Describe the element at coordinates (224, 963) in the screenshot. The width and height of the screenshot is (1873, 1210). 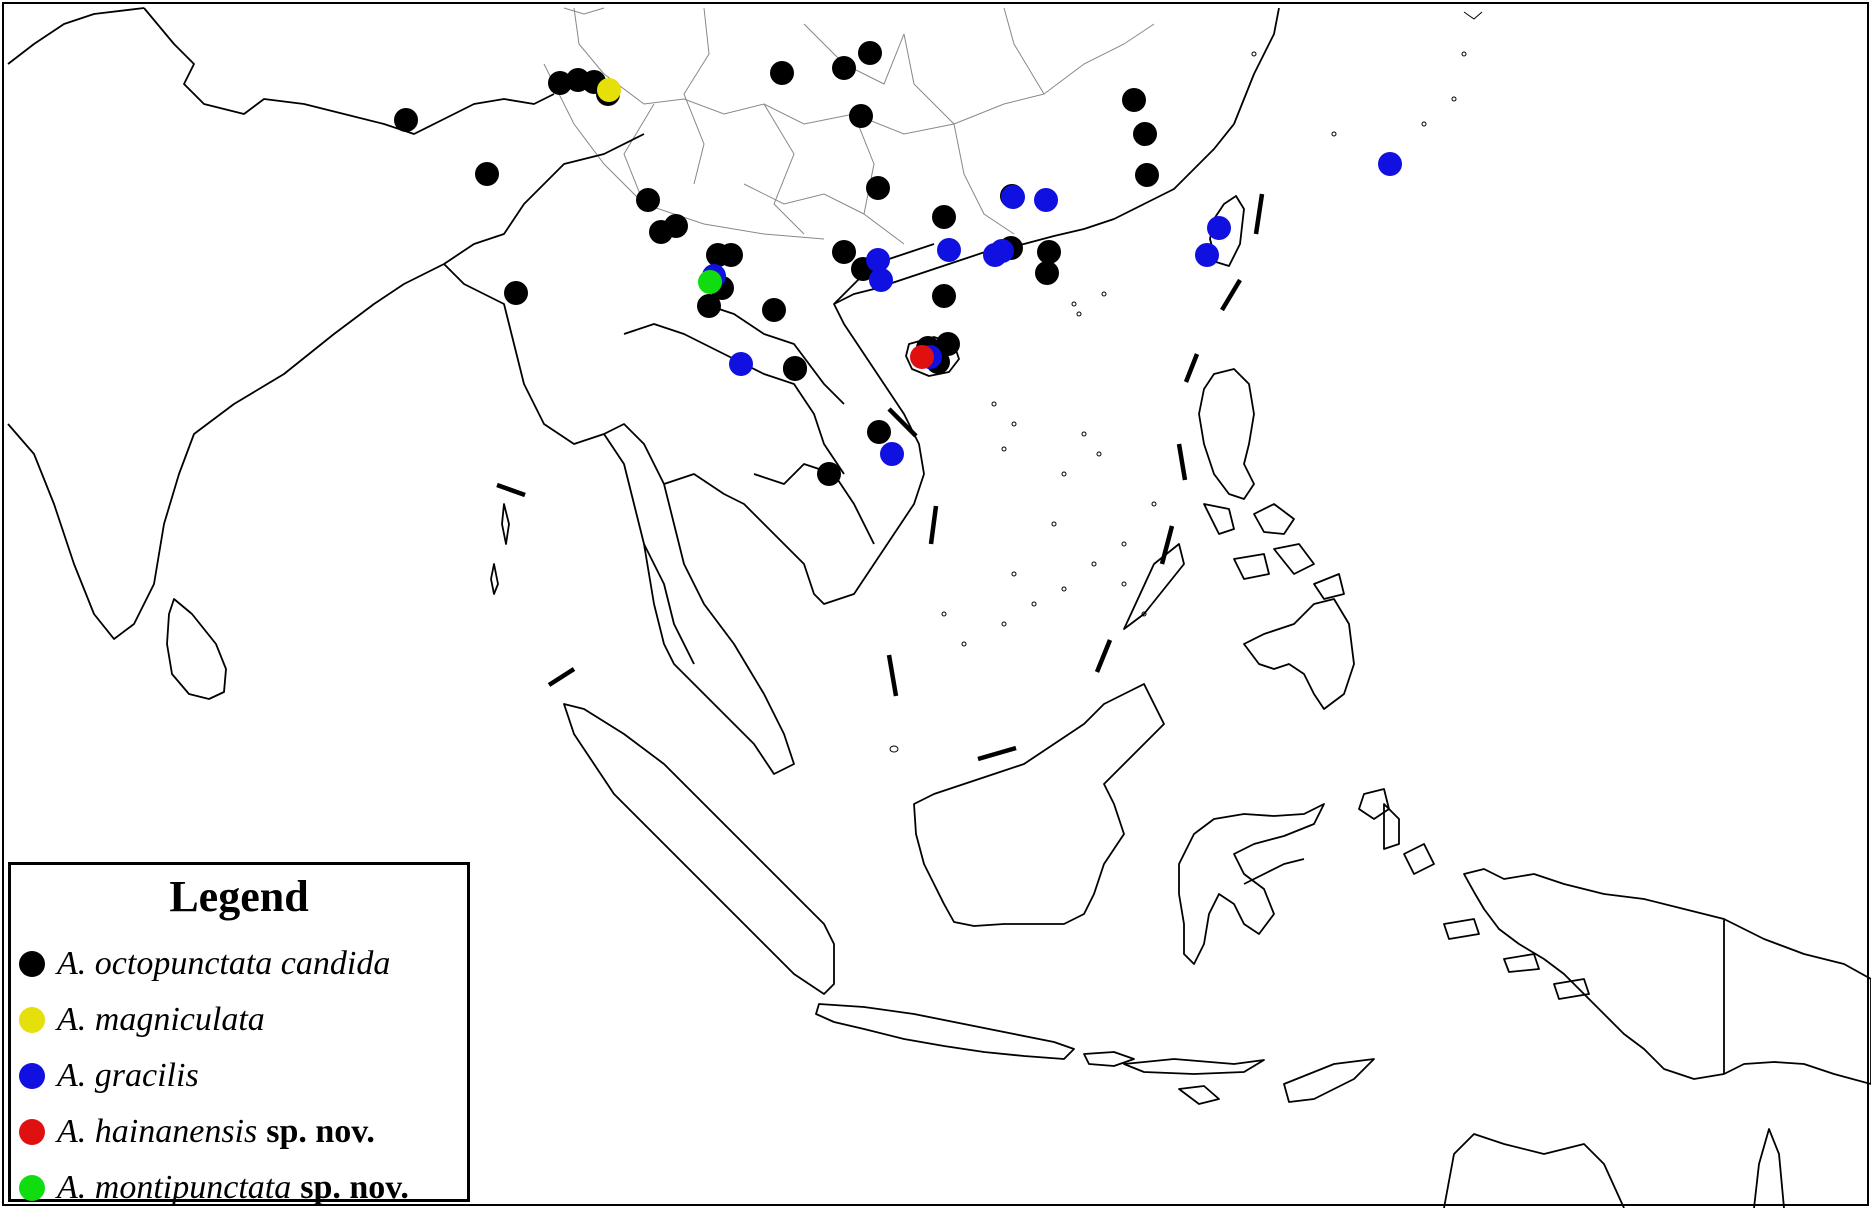
I see `legend-label: A. octopunctata candida` at that location.